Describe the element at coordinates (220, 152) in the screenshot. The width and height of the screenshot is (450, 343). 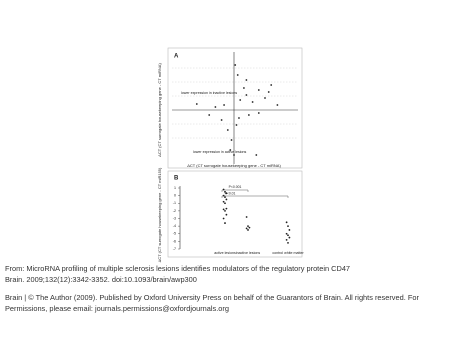
I see `annotation: lower expression in active lesions` at that location.